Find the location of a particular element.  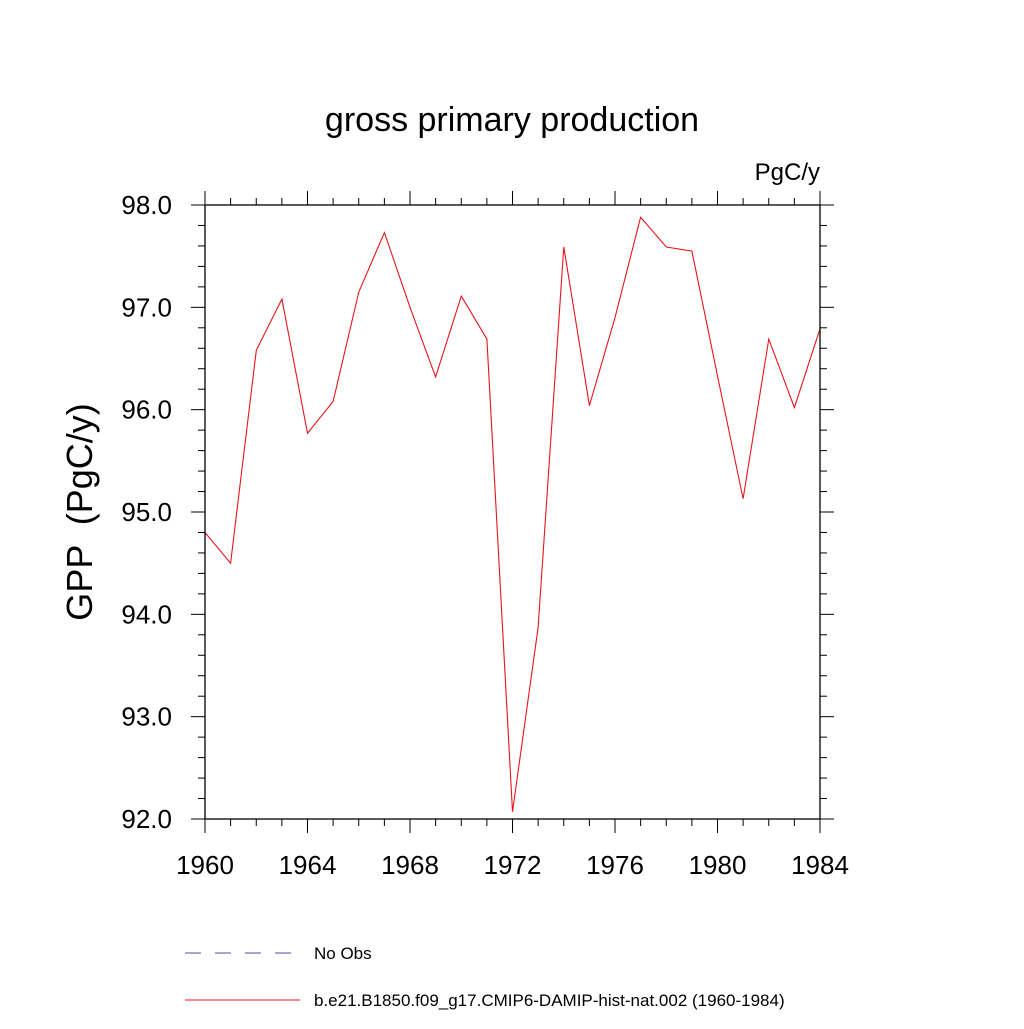

y-axis-label: GPP (PgC/y) is located at coordinates (79, 511).